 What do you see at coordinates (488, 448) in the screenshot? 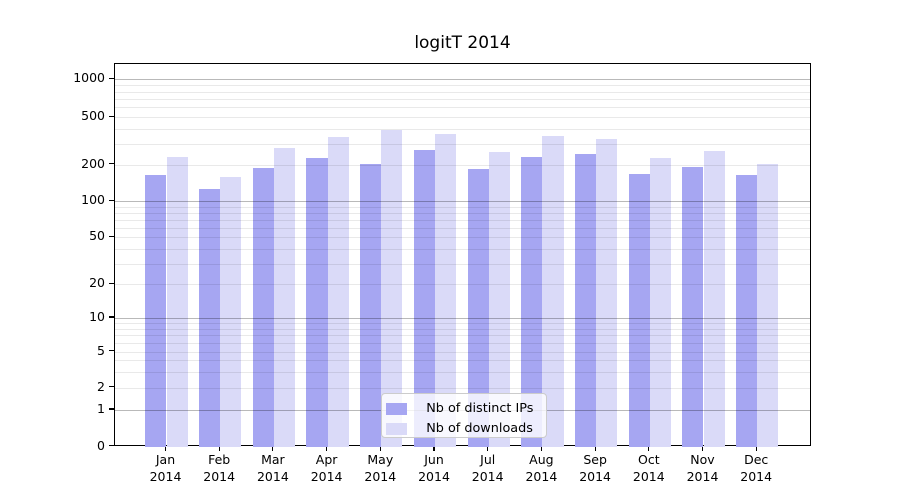
I see `x-tick-mark-jul` at bounding box center [488, 448].